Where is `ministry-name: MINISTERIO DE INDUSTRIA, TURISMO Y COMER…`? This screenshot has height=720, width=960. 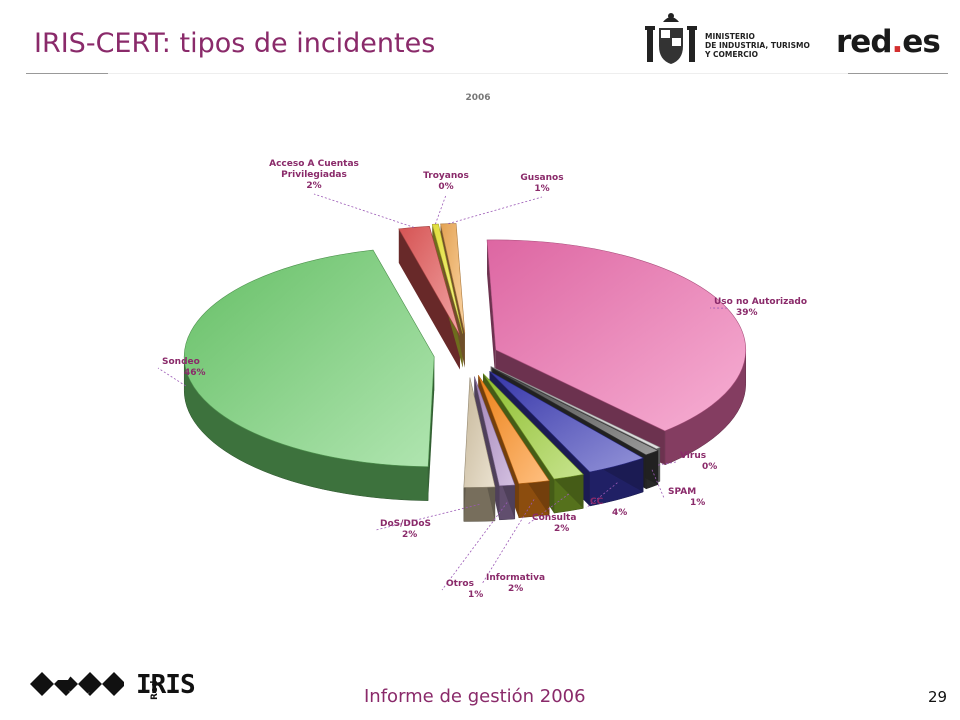 ministry-name: MINISTERIO DE INDUSTRIA, TURISMO Y COMER… is located at coordinates (757, 45).